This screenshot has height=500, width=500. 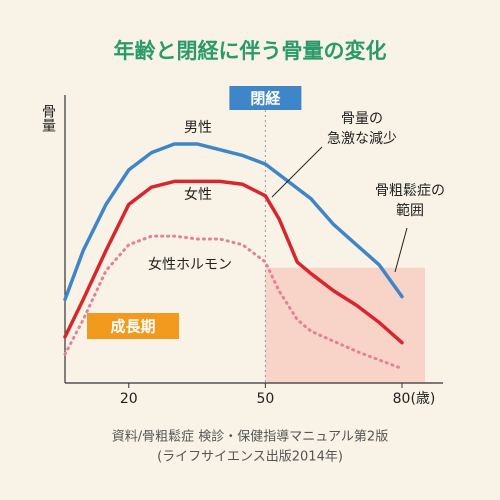 I want to click on growth-box, so click(x=133, y=326).